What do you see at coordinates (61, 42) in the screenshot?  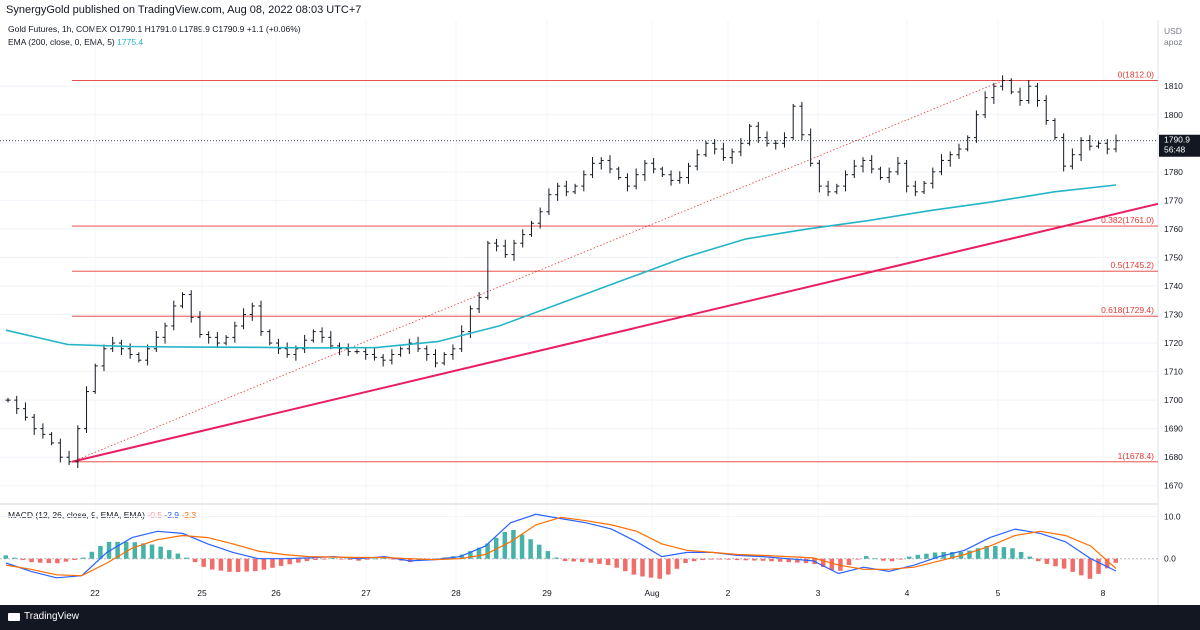 I see `ema-label: EMA (200, close, 0, EMA, 5)` at bounding box center [61, 42].